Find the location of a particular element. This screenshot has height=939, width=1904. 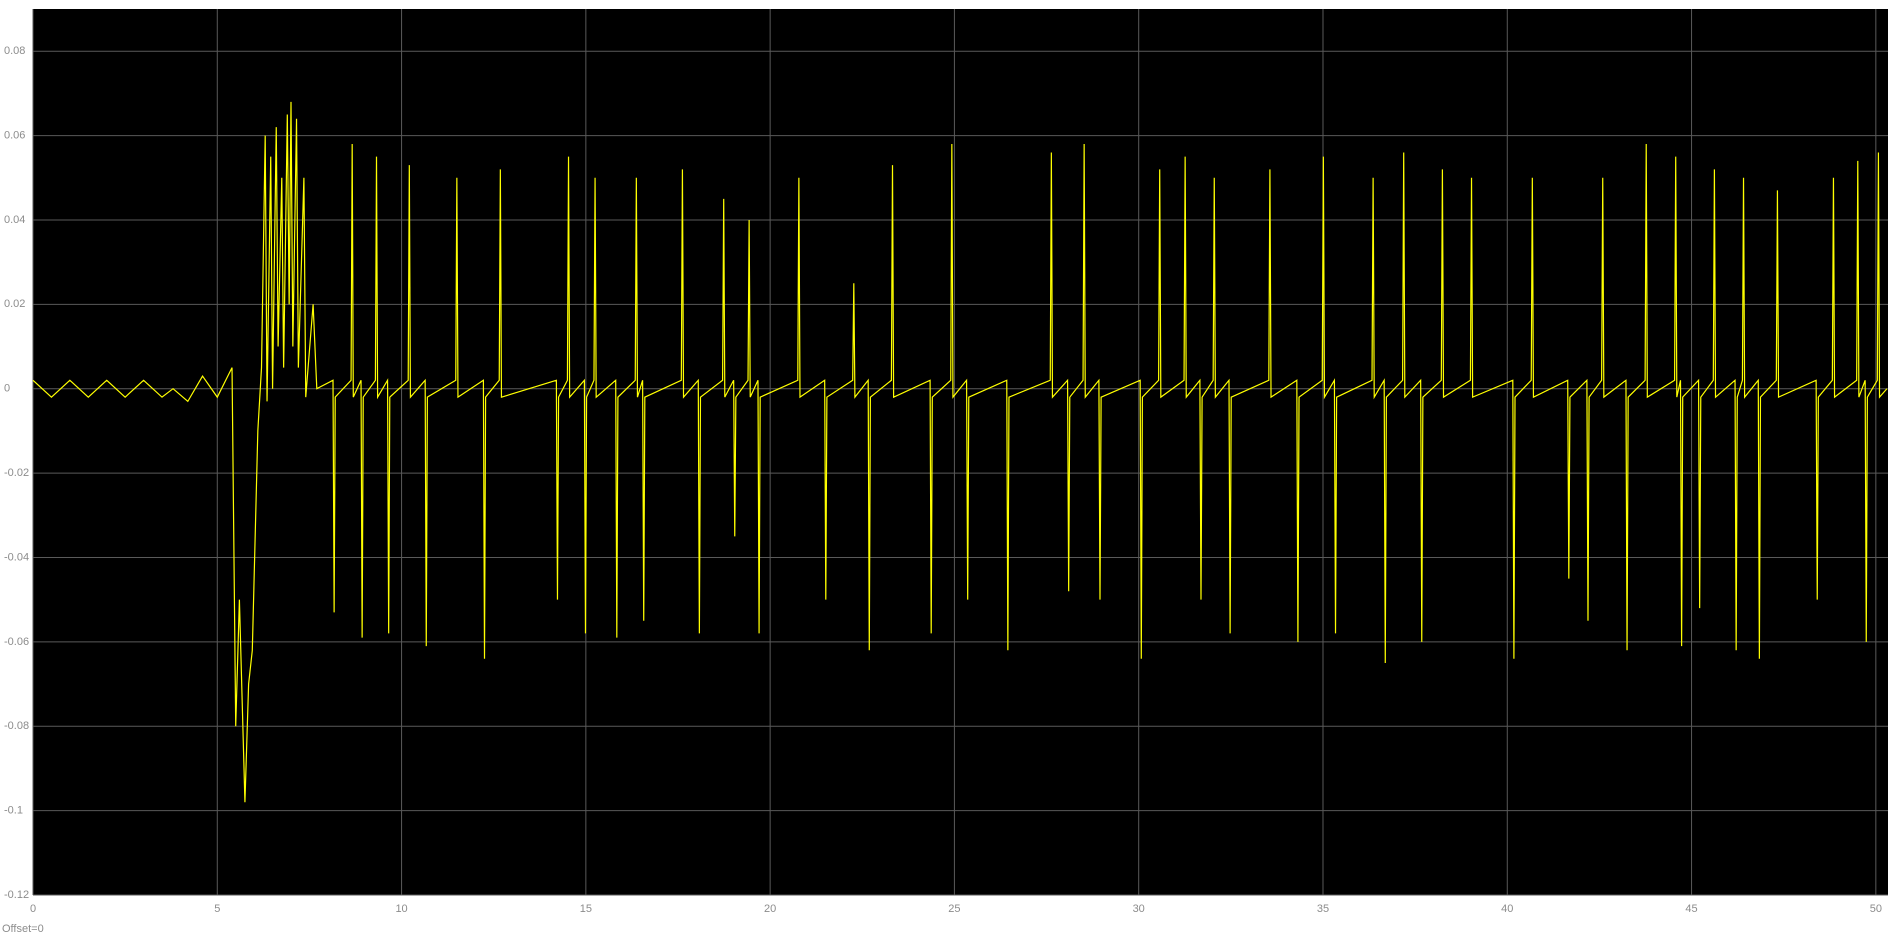

x-tick-label: 35 is located at coordinates (1323, 909).